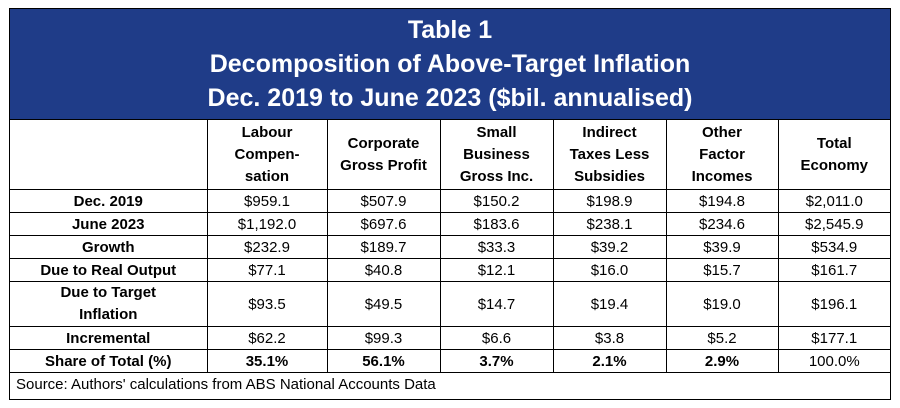 The height and width of the screenshot is (408, 900). What do you see at coordinates (833, 361) in the screenshot?
I see `table-cell: 100.0%` at bounding box center [833, 361].